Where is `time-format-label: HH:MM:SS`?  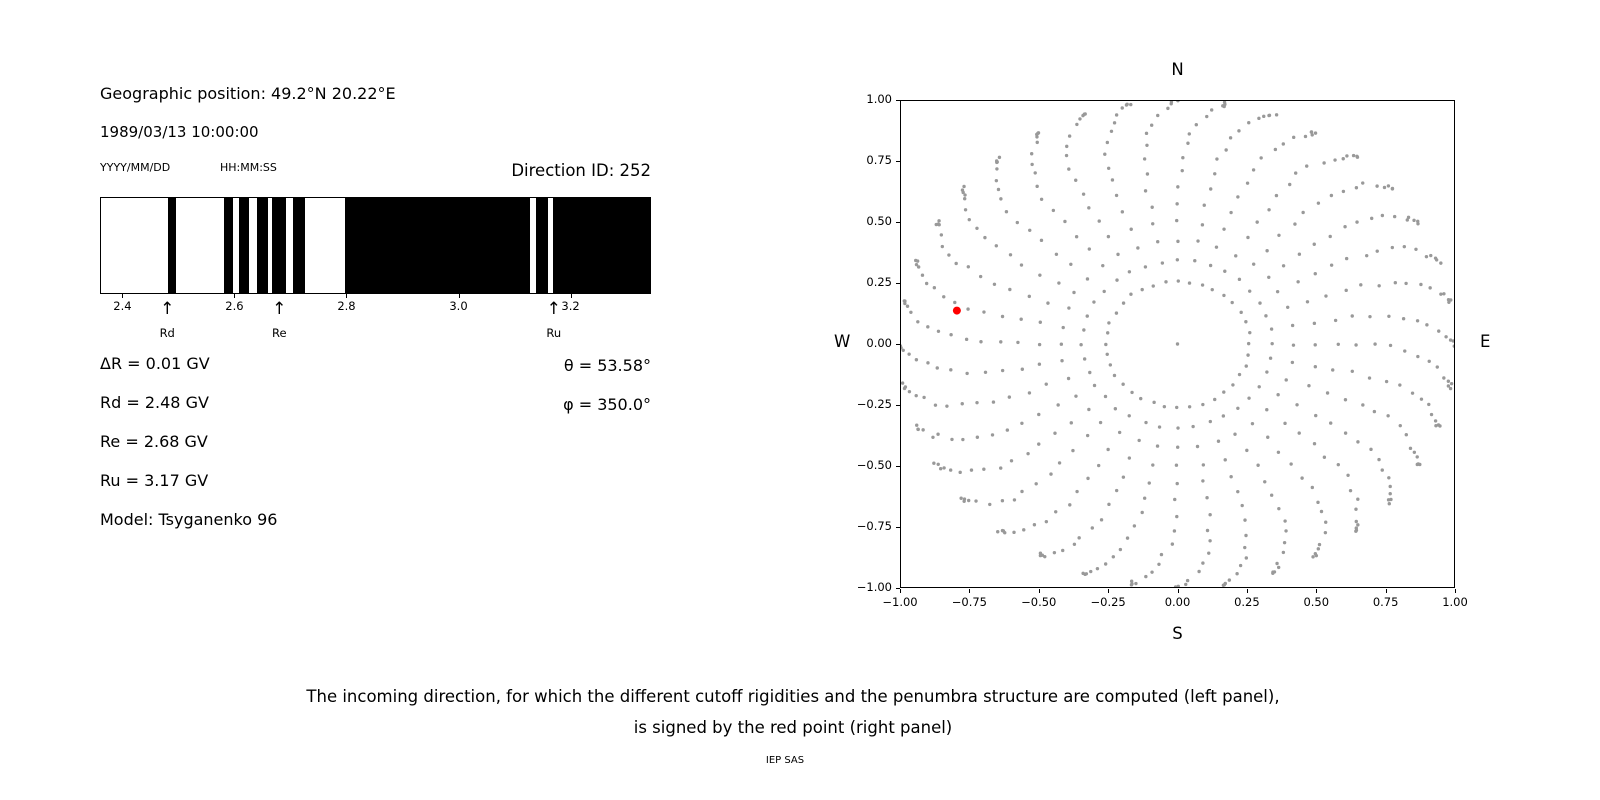
time-format-label: HH:MM:SS is located at coordinates (248, 167).